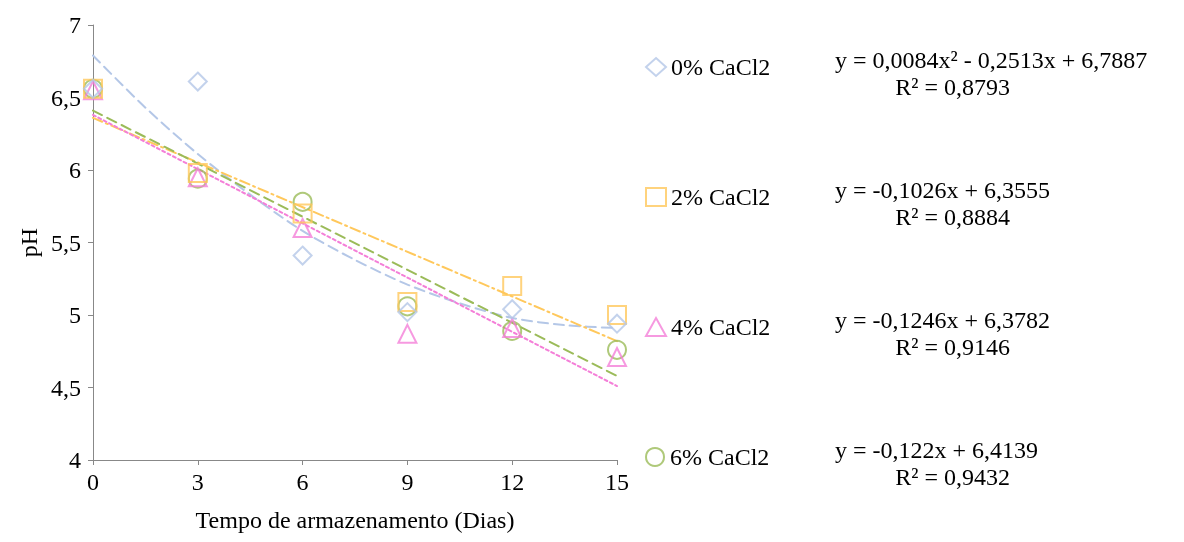  Describe the element at coordinates (302, 482) in the screenshot. I see `x-tick-label: 6` at that location.